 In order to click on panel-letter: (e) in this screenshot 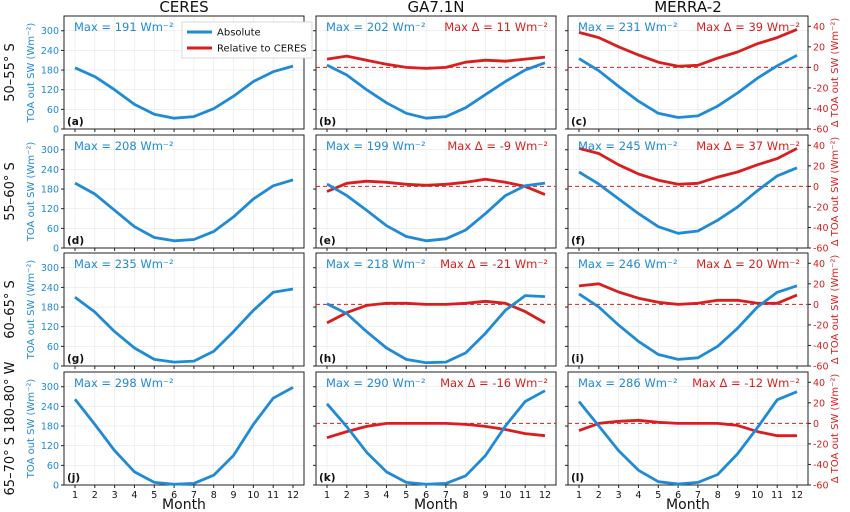, I will do `click(327, 241)`.